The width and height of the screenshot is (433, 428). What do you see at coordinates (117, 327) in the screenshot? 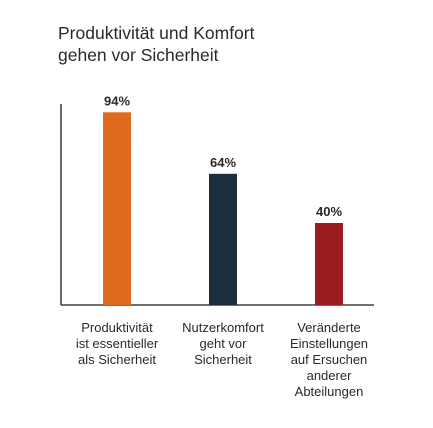
I see `category-label-1-line-1: Produktivität` at bounding box center [117, 327].